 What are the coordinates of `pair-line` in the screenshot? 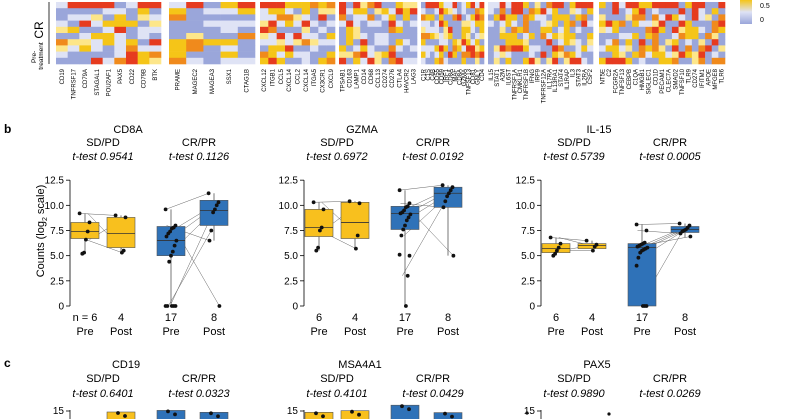 It's located at (424, 238).